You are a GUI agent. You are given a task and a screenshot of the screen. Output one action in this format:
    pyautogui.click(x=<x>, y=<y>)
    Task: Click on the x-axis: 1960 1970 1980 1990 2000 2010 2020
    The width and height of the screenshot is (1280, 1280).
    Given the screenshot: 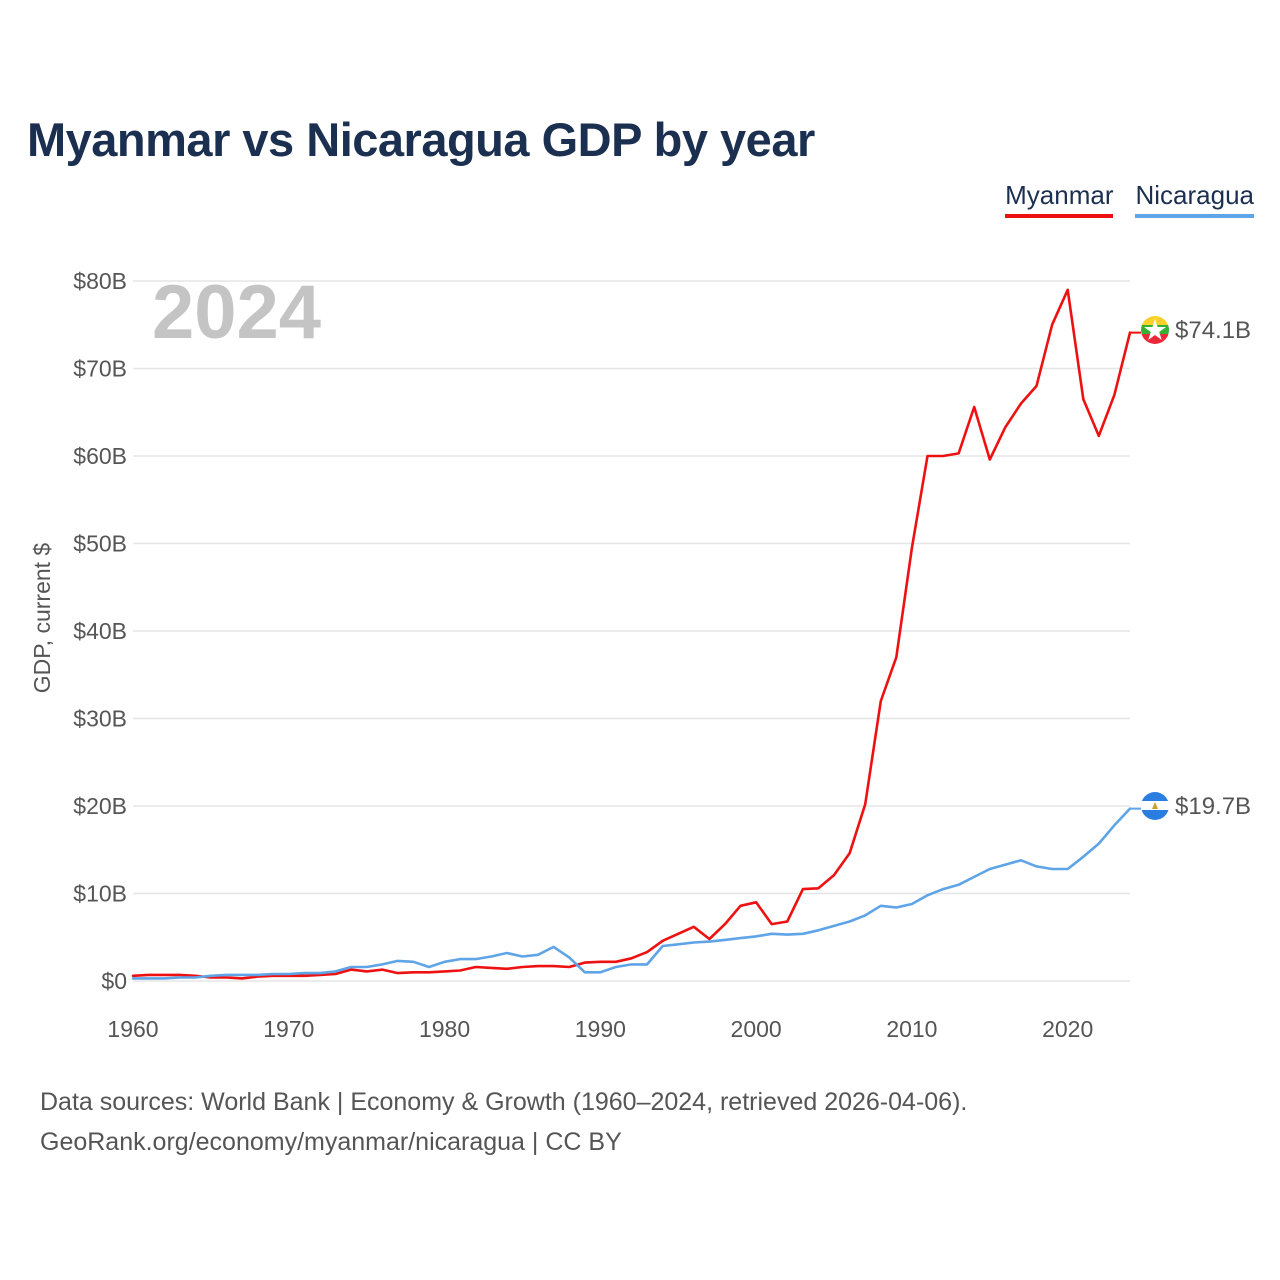 What is the action you would take?
    pyautogui.click(x=600, y=1029)
    